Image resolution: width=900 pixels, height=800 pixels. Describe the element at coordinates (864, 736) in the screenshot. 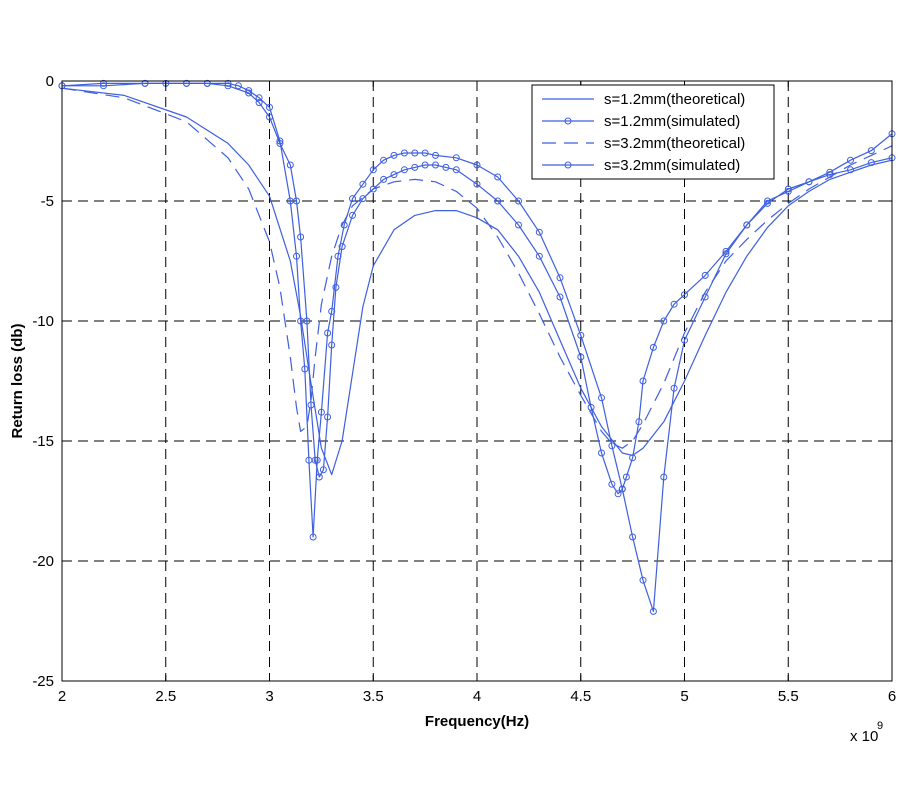

I see `x-axis-multiplier: x 10` at that location.